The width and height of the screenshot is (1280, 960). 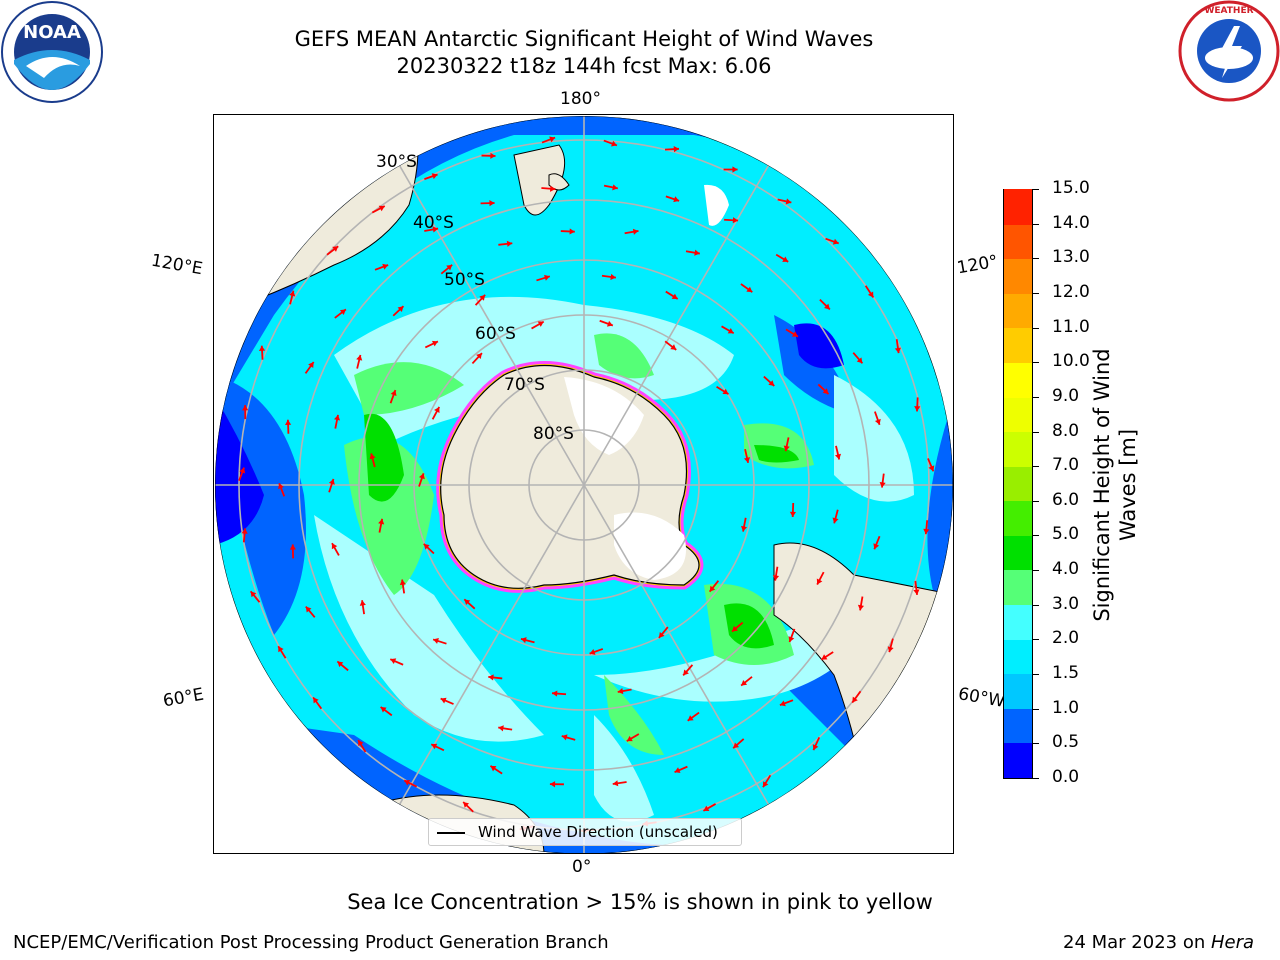 What do you see at coordinates (183, 698) in the screenshot?
I see `lon-label-60e: 60°E` at bounding box center [183, 698].